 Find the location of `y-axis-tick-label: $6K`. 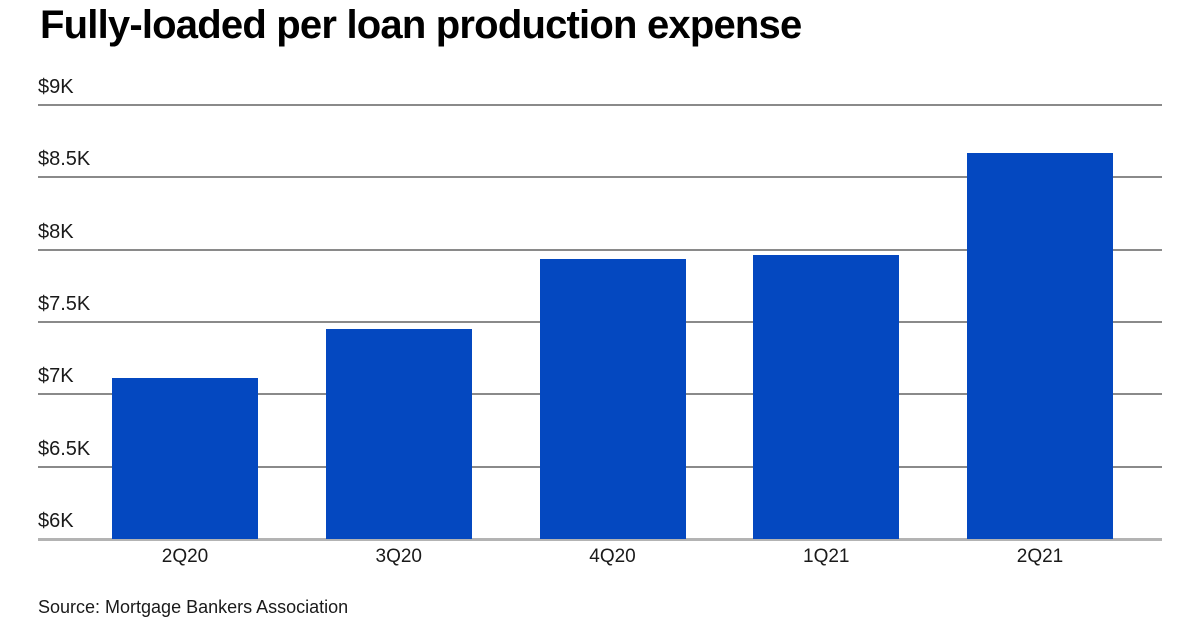

y-axis-tick-label: $6K is located at coordinates (56, 521).